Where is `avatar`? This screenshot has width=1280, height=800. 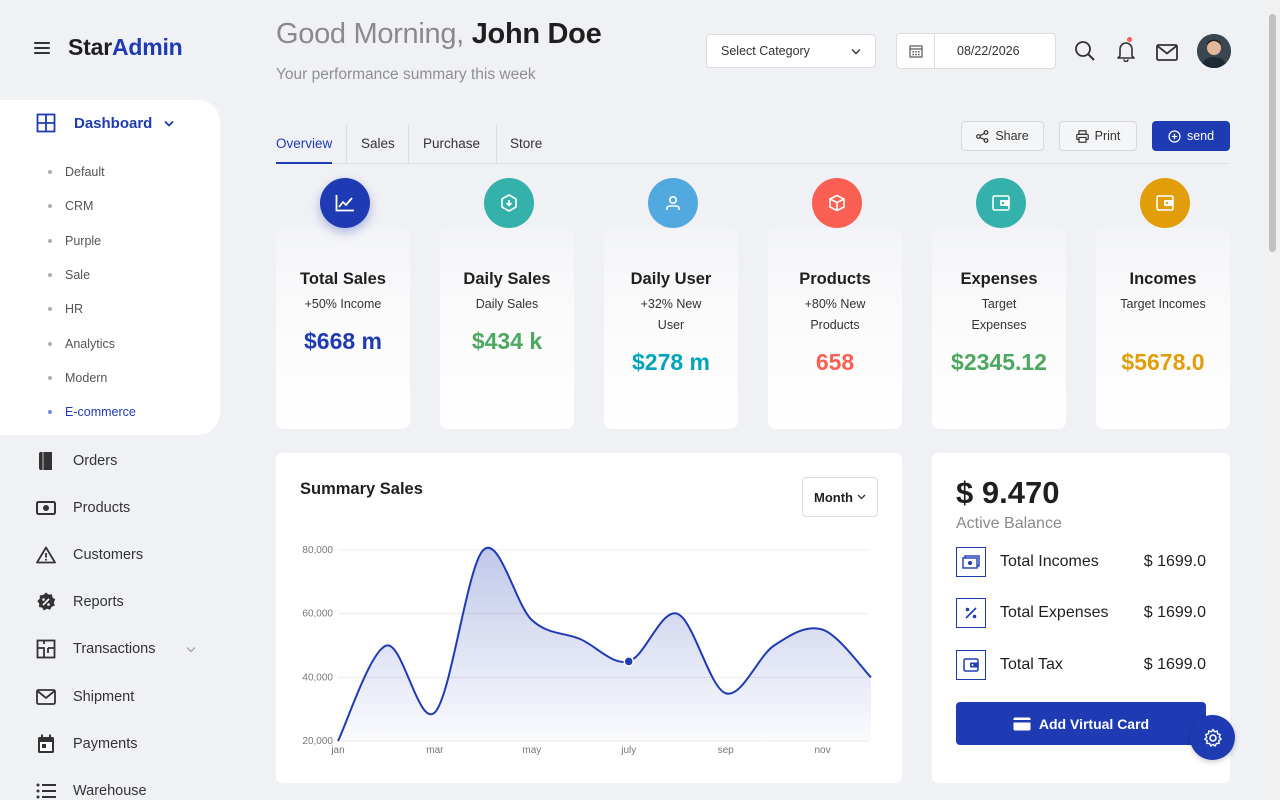 avatar is located at coordinates (1214, 51).